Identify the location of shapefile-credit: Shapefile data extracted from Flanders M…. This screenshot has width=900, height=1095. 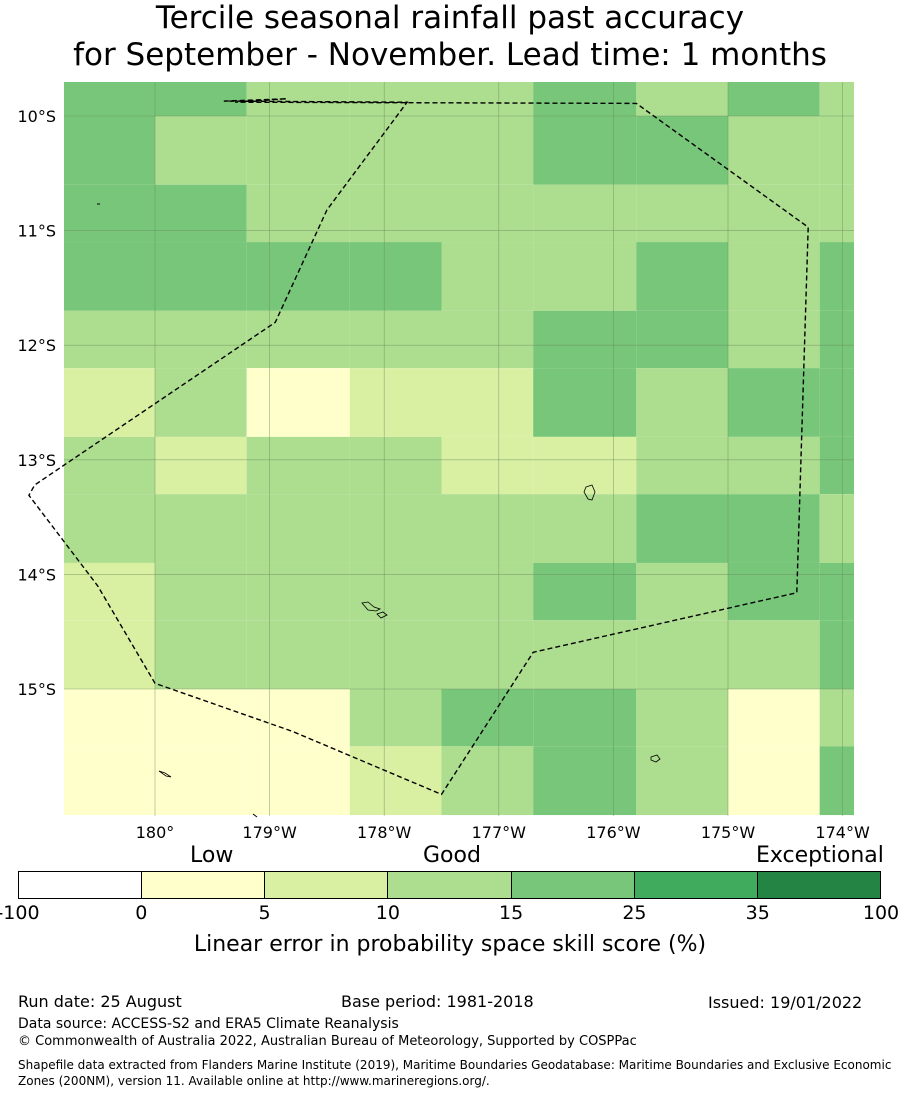
(455, 1073).